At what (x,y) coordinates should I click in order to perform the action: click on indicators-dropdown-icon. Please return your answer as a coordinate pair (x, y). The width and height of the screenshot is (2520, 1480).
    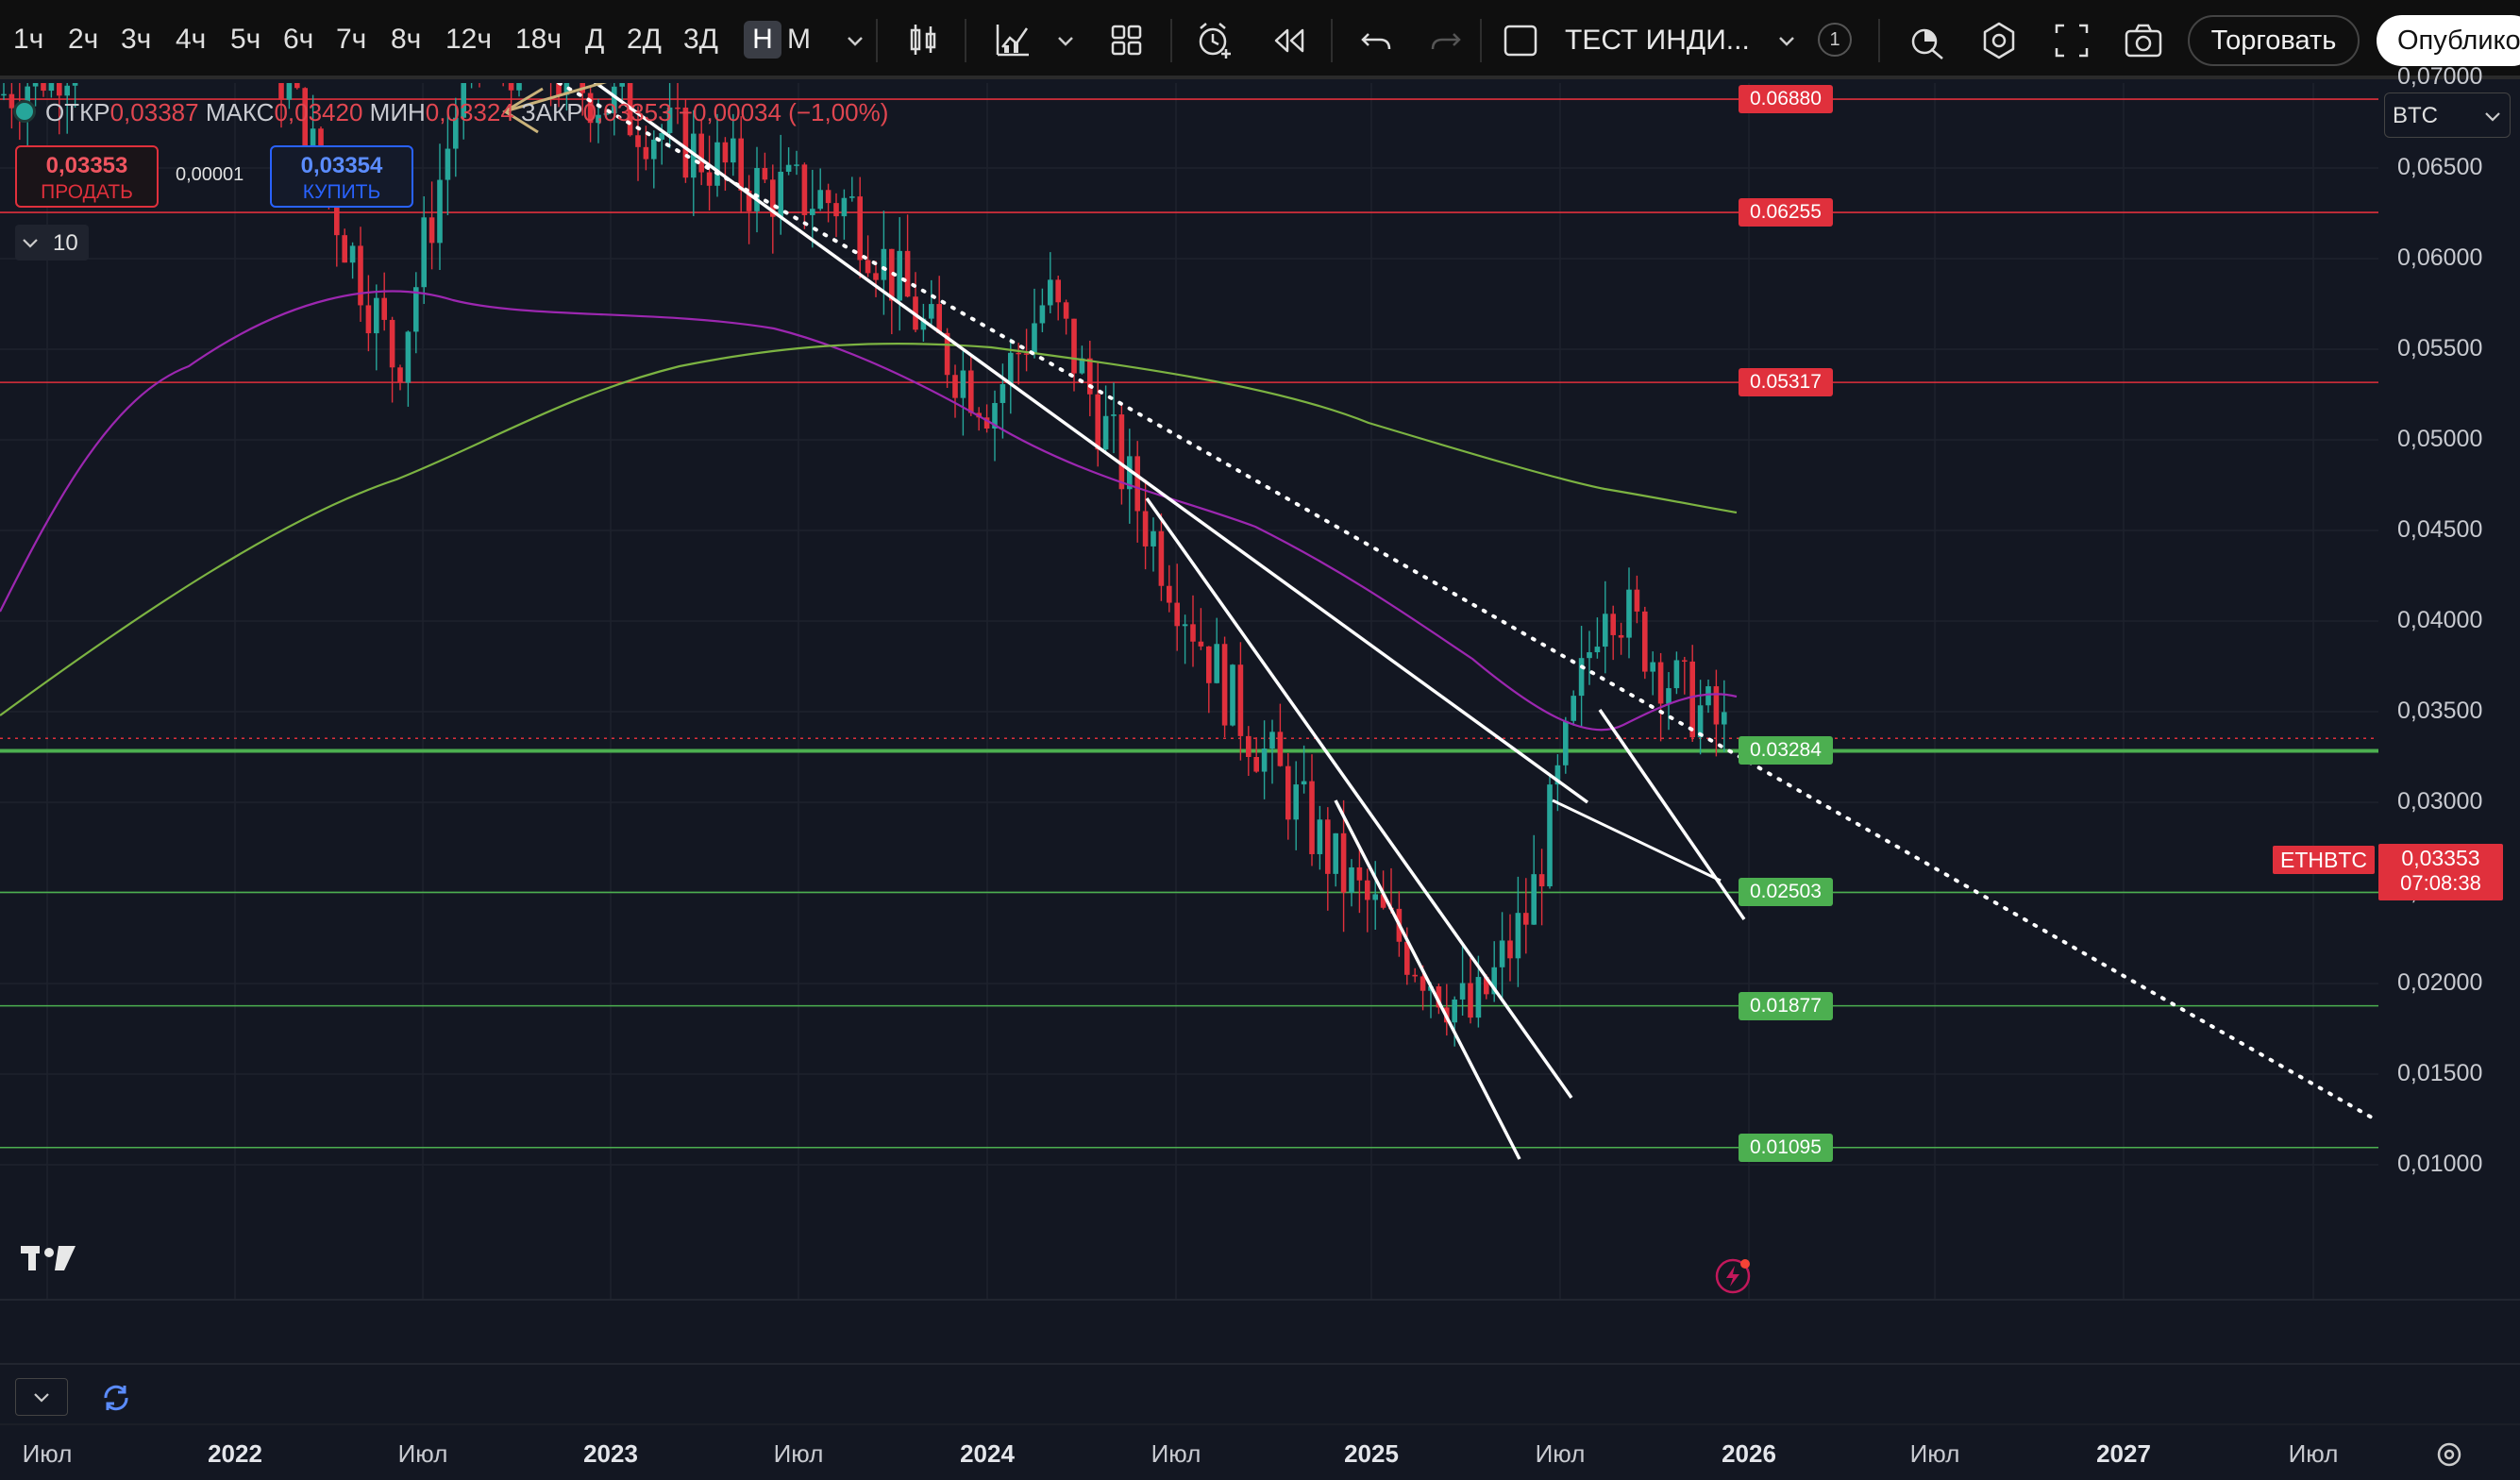
    Looking at the image, I should click on (1065, 40).